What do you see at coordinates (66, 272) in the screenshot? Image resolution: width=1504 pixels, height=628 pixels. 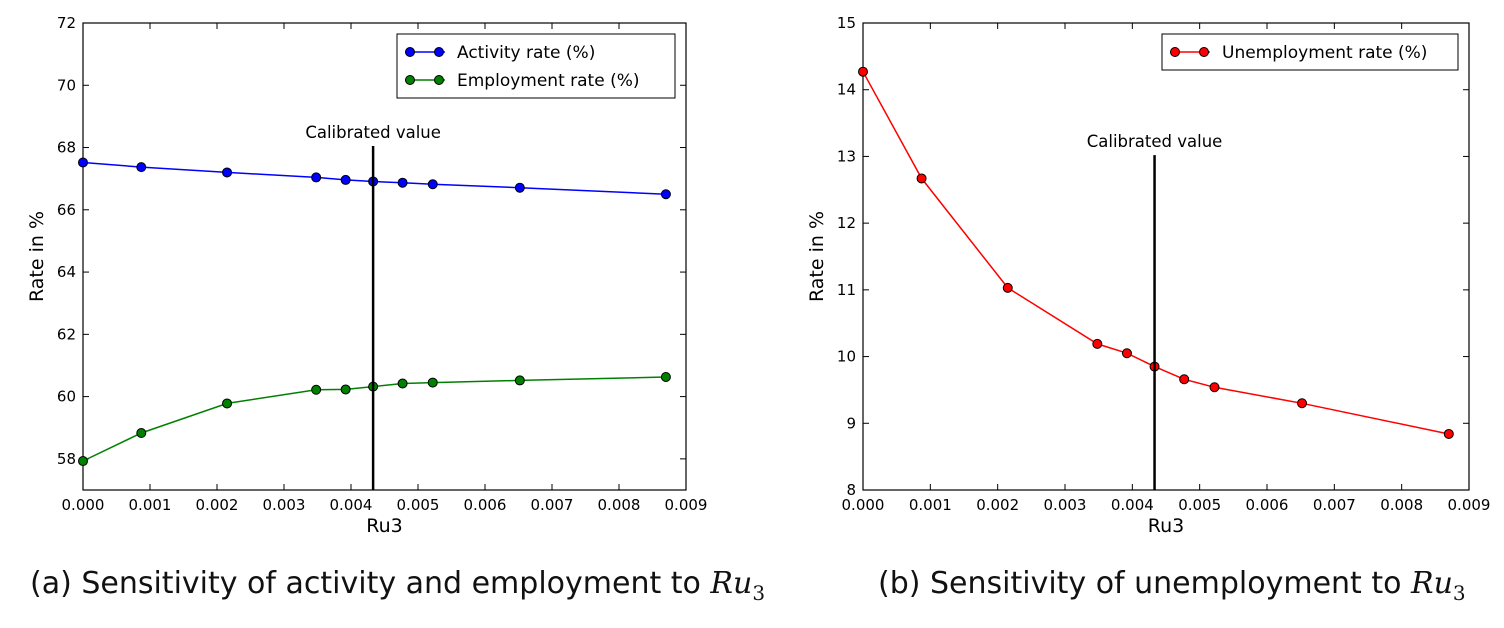 I see `y-tick-label: 64` at bounding box center [66, 272].